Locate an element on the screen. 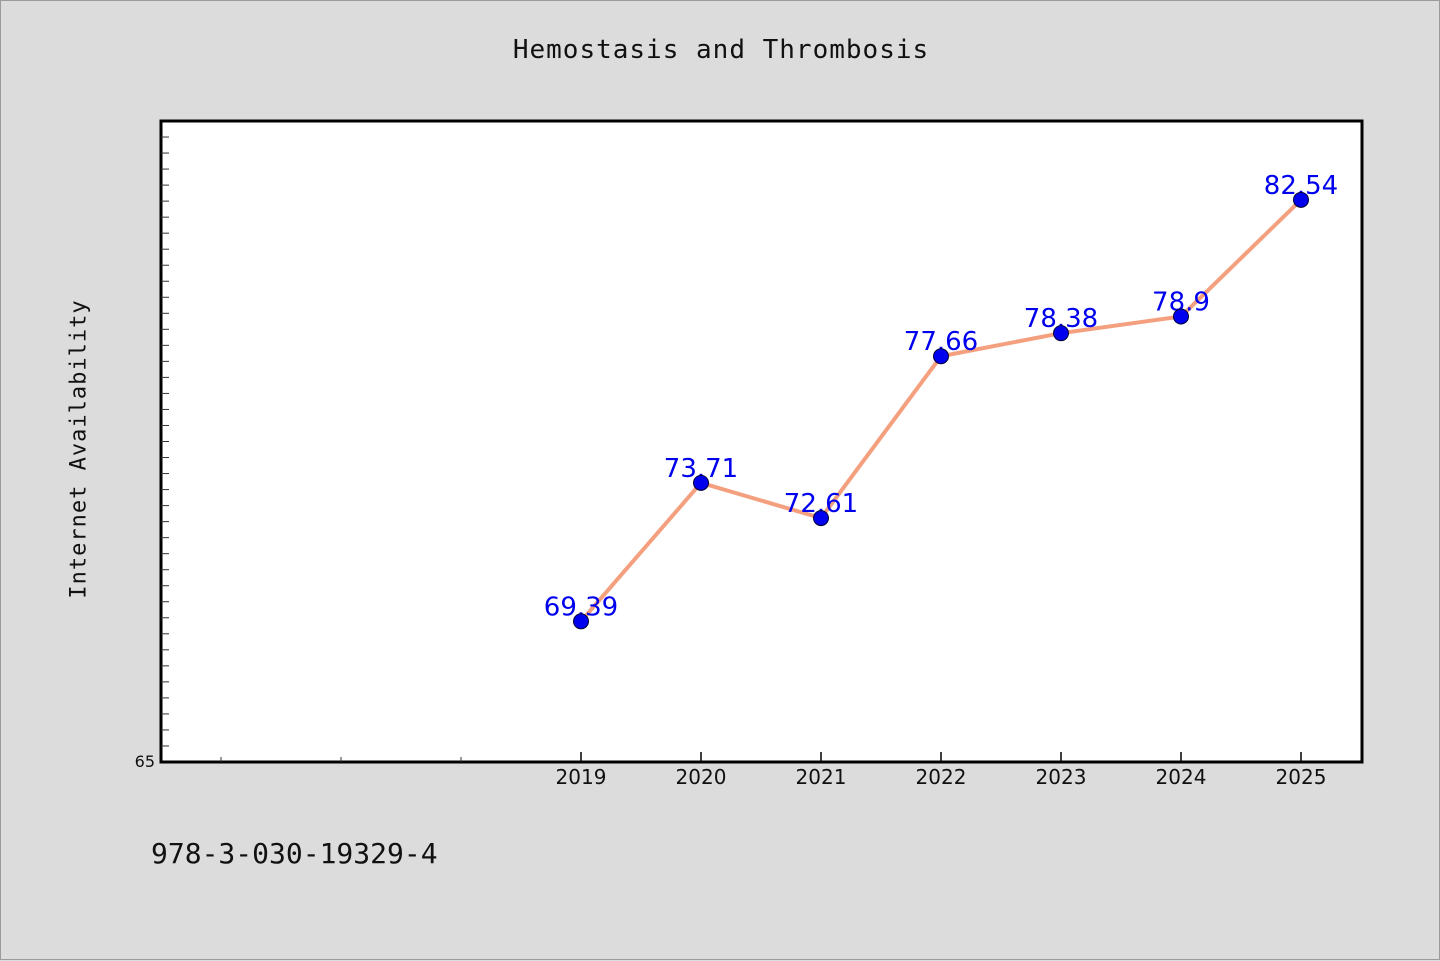 The image size is (1440, 961). y-axis-ticks is located at coordinates (165, 441).